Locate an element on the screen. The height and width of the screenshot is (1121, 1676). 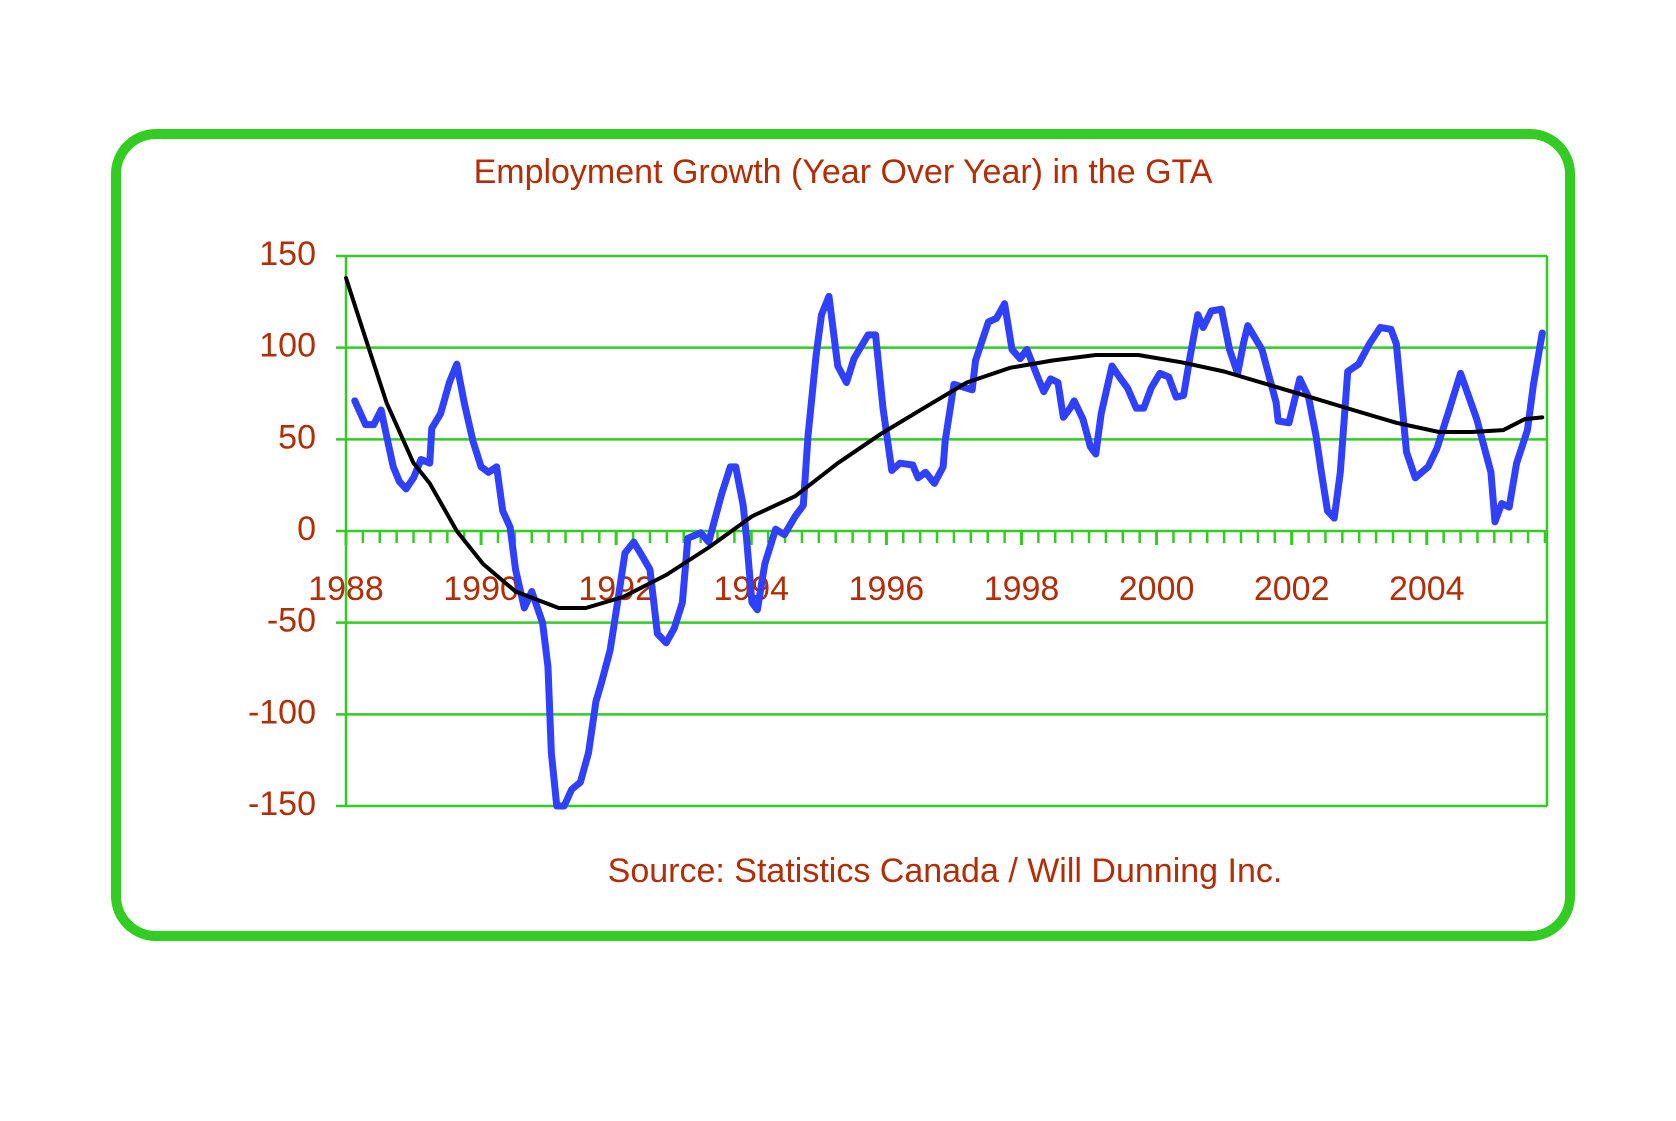
x-tick-label: 1998 is located at coordinates (1022, 589).